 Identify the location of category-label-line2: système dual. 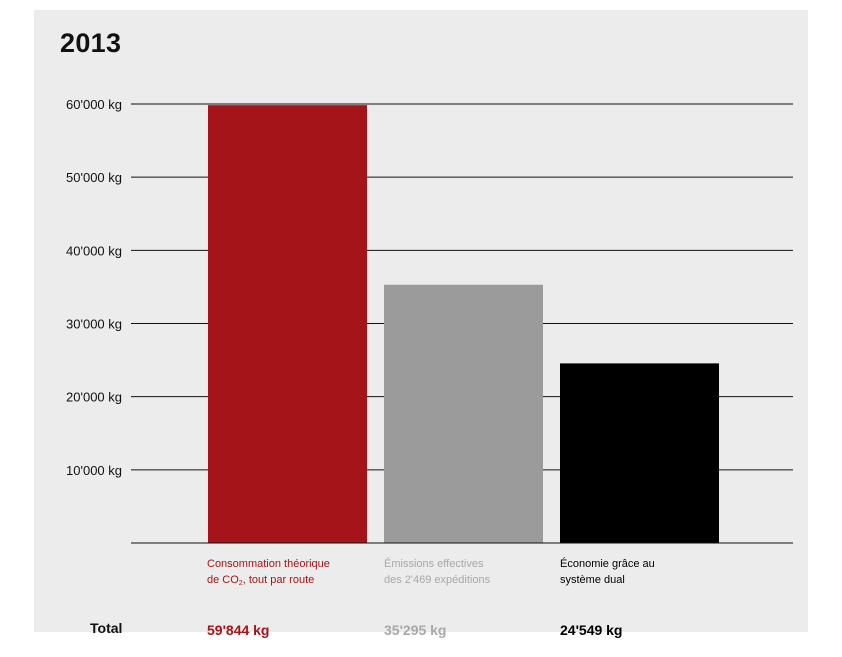
(592, 580).